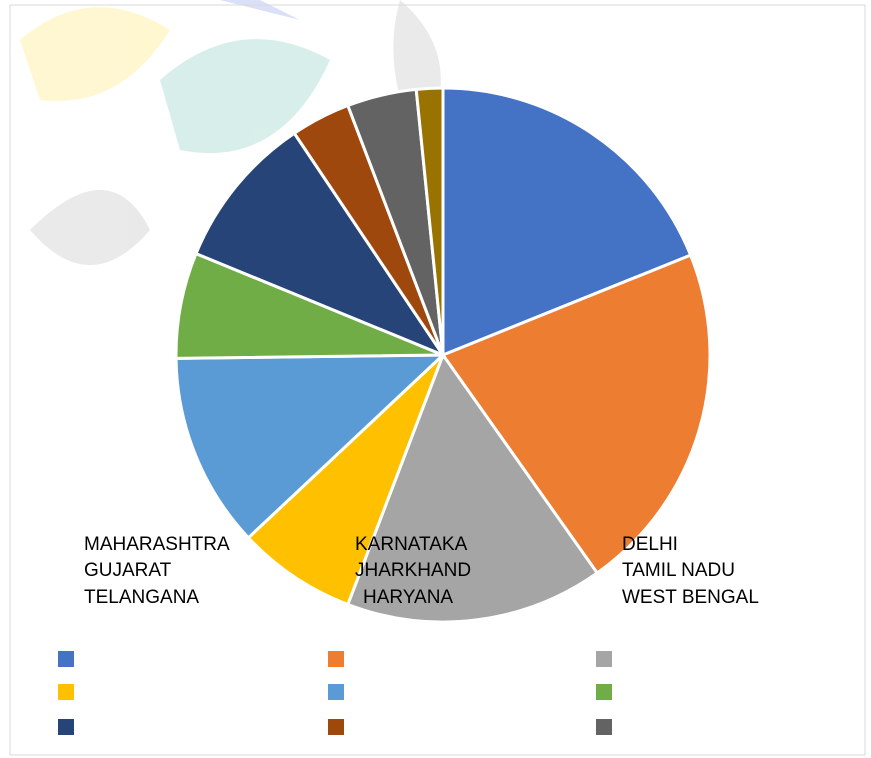 The image size is (871, 758). Describe the element at coordinates (678, 570) in the screenshot. I see `annotation-label: TAMIL NADU` at that location.